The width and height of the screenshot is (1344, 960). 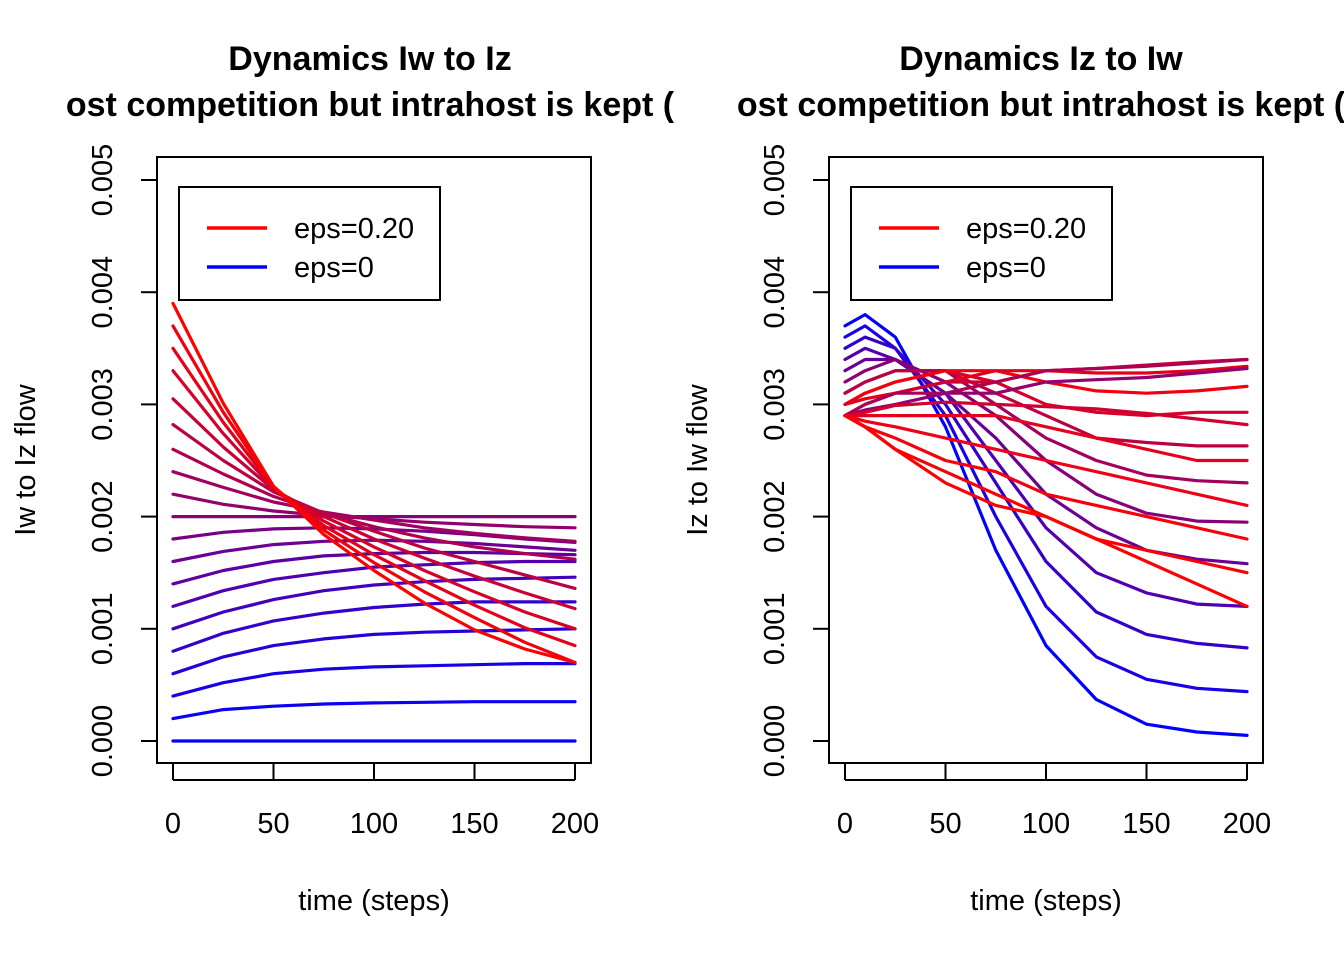 What do you see at coordinates (1041, 59) in the screenshot?
I see `chart-title: Dynamics Iz to Iw` at bounding box center [1041, 59].